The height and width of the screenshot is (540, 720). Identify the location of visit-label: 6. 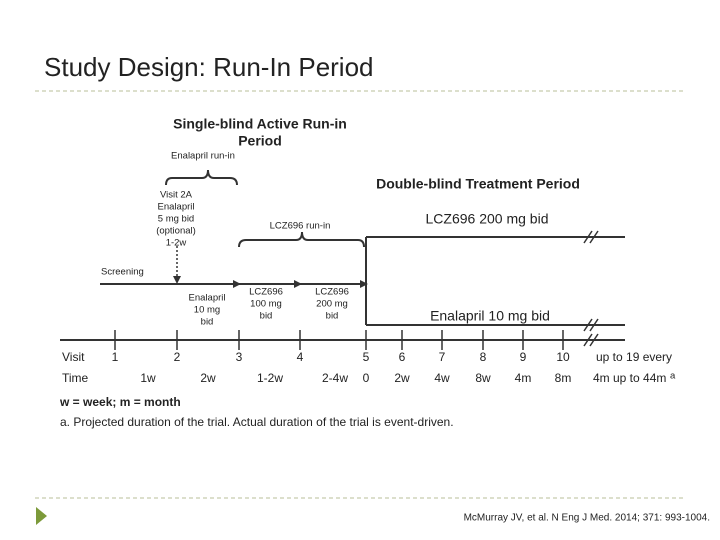
(402, 357).